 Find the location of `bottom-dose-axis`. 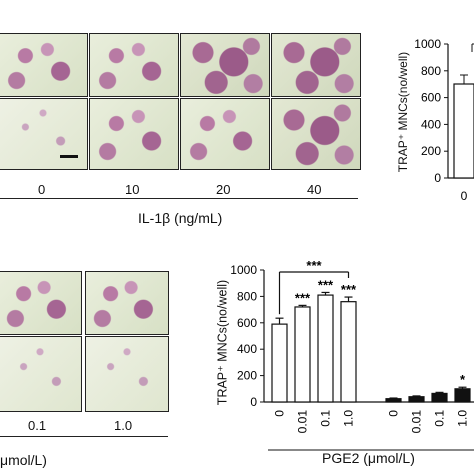

bottom-dose-axis is located at coordinates (84, 436).